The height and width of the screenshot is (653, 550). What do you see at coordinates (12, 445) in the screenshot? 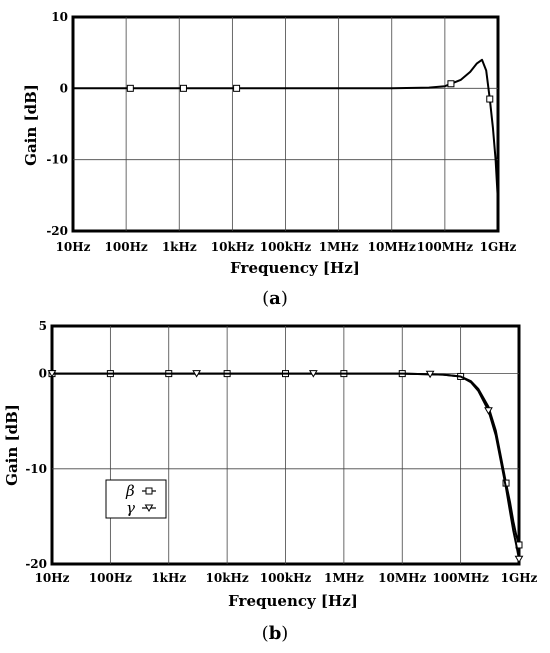
I see `panel-b-y-axis-label: Gain [dB]` at bounding box center [12, 445].